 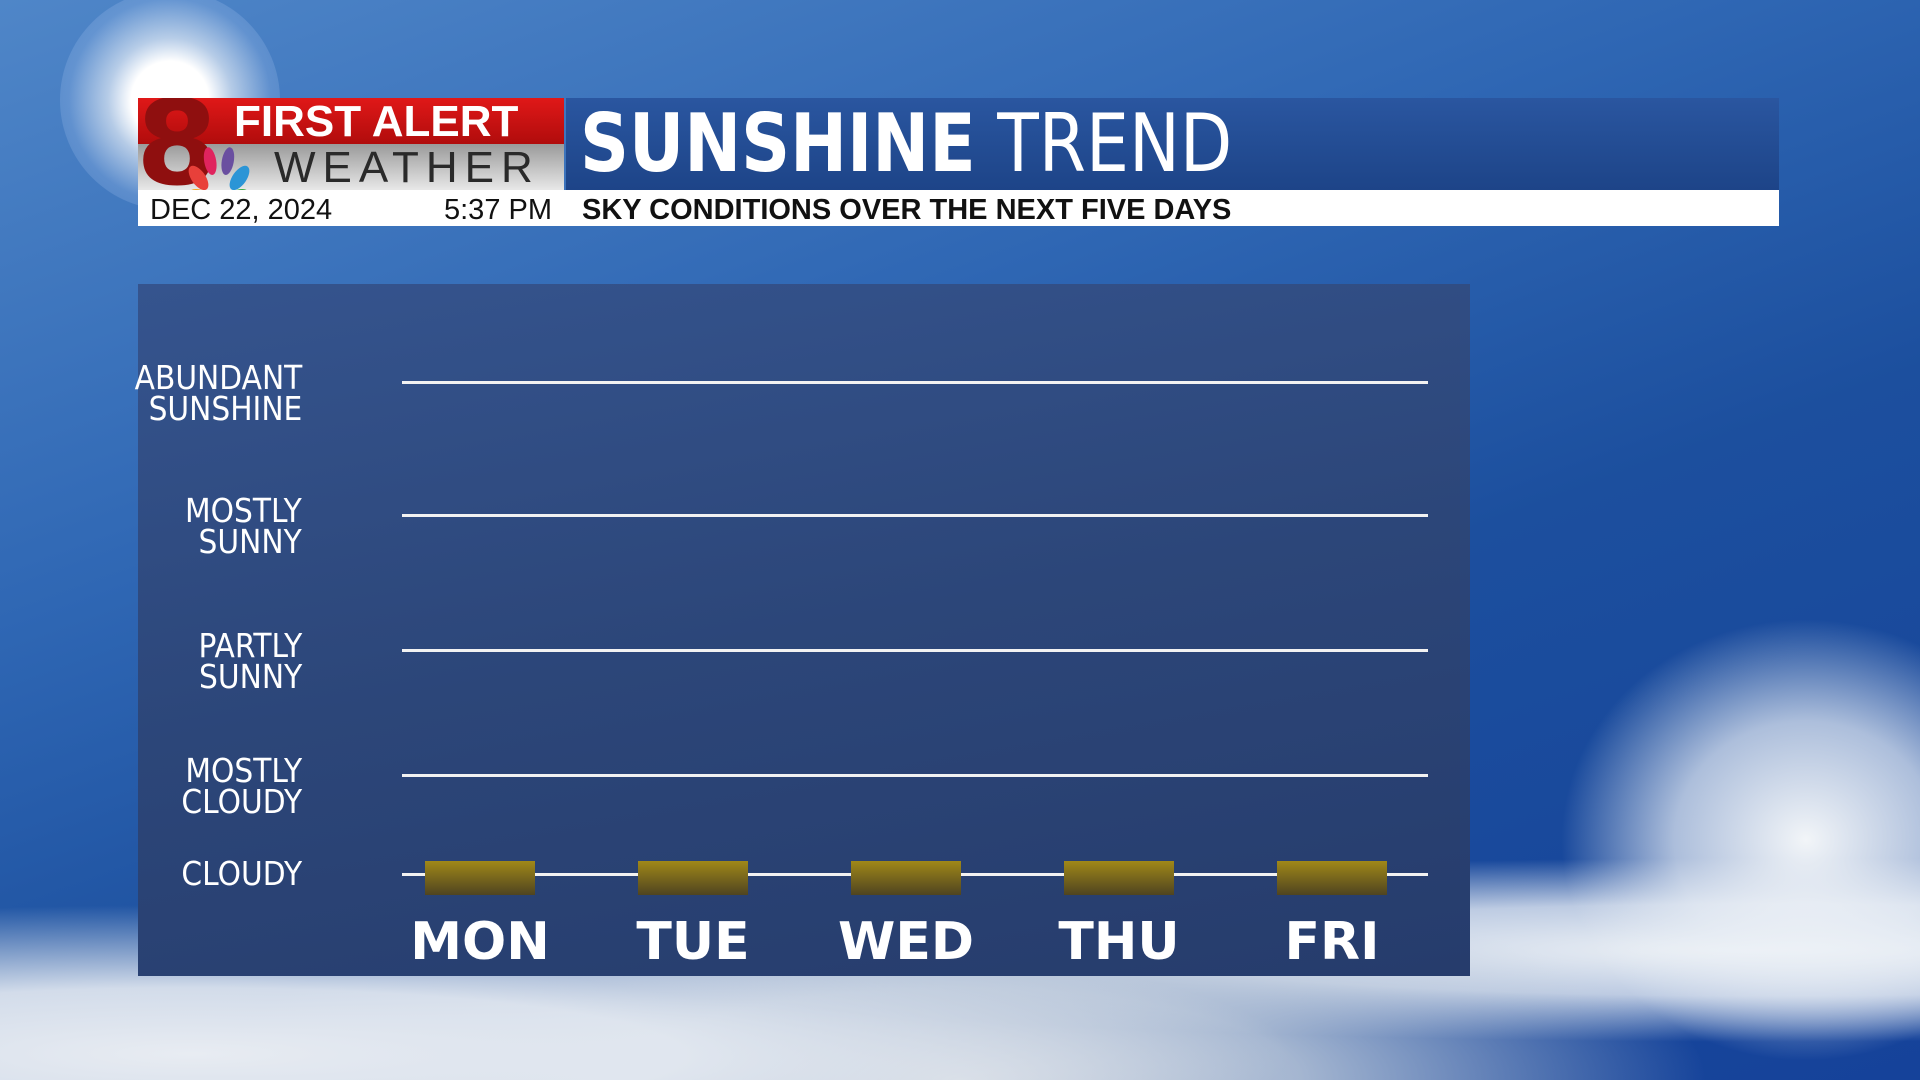 I want to click on y-label-mostly-cloudy: MOSTLY CLOUDY, so click(x=241, y=786).